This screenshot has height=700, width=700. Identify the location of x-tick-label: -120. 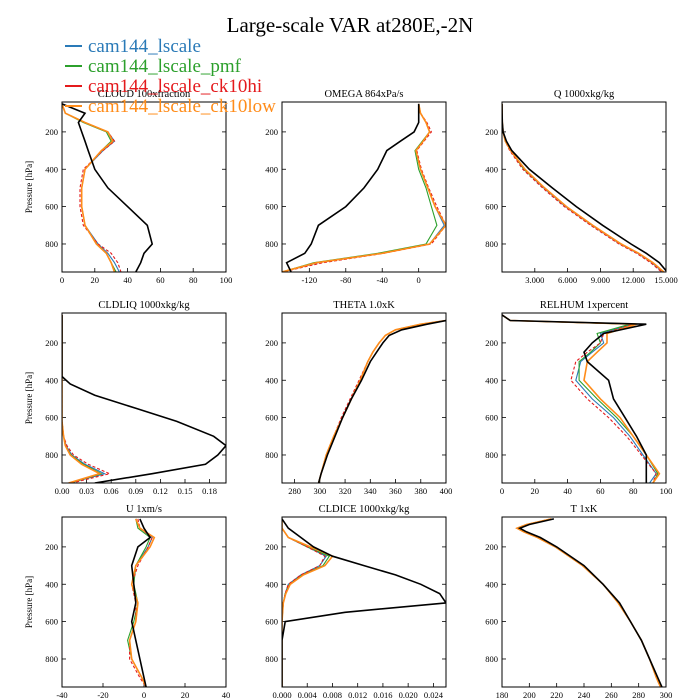
(310, 280).